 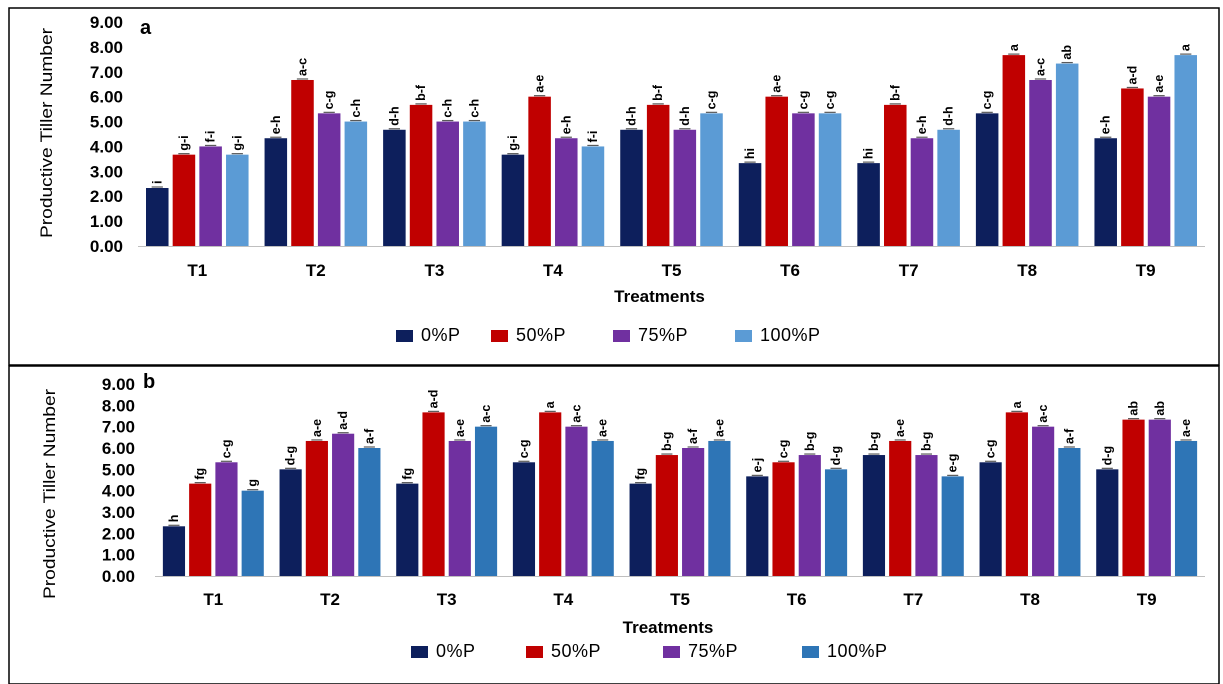 I want to click on bar-75pctP-T9, so click(x=1159, y=171).